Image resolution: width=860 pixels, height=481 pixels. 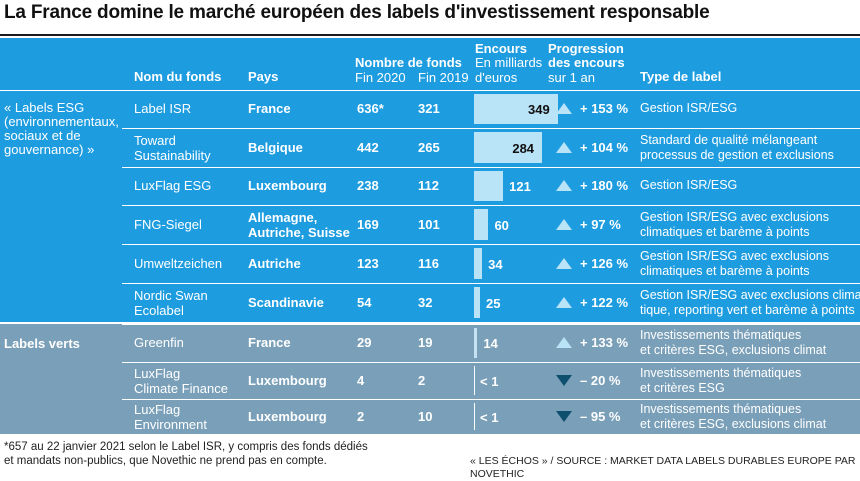 What do you see at coordinates (750, 294) in the screenshot?
I see `label-type: Gestion ISR/ESG avec exclusions clima-` at bounding box center [750, 294].